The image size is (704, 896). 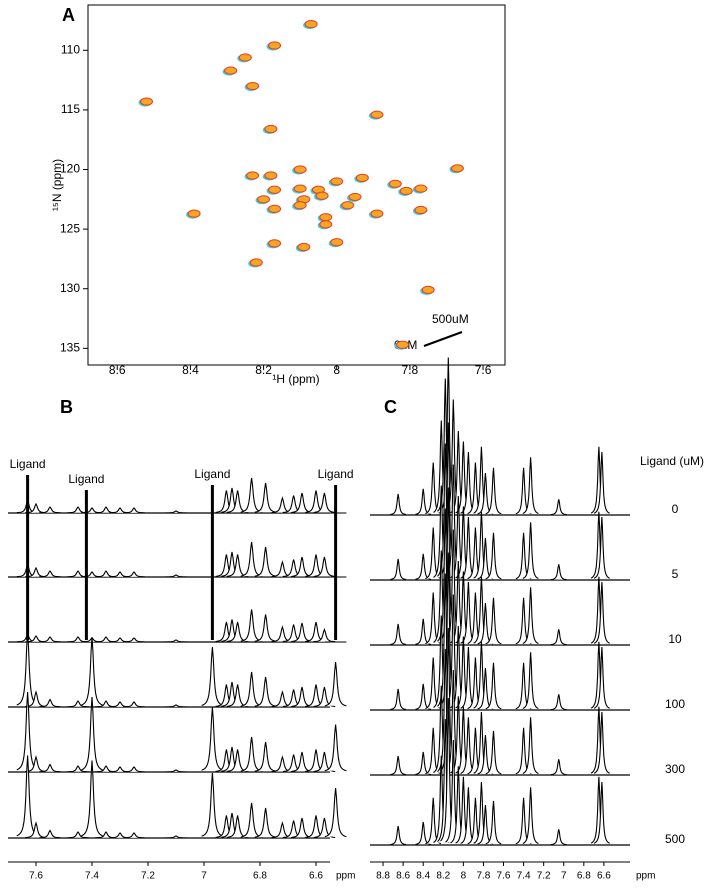 I want to click on x-tick-label: 8.6, so click(x=403, y=876).